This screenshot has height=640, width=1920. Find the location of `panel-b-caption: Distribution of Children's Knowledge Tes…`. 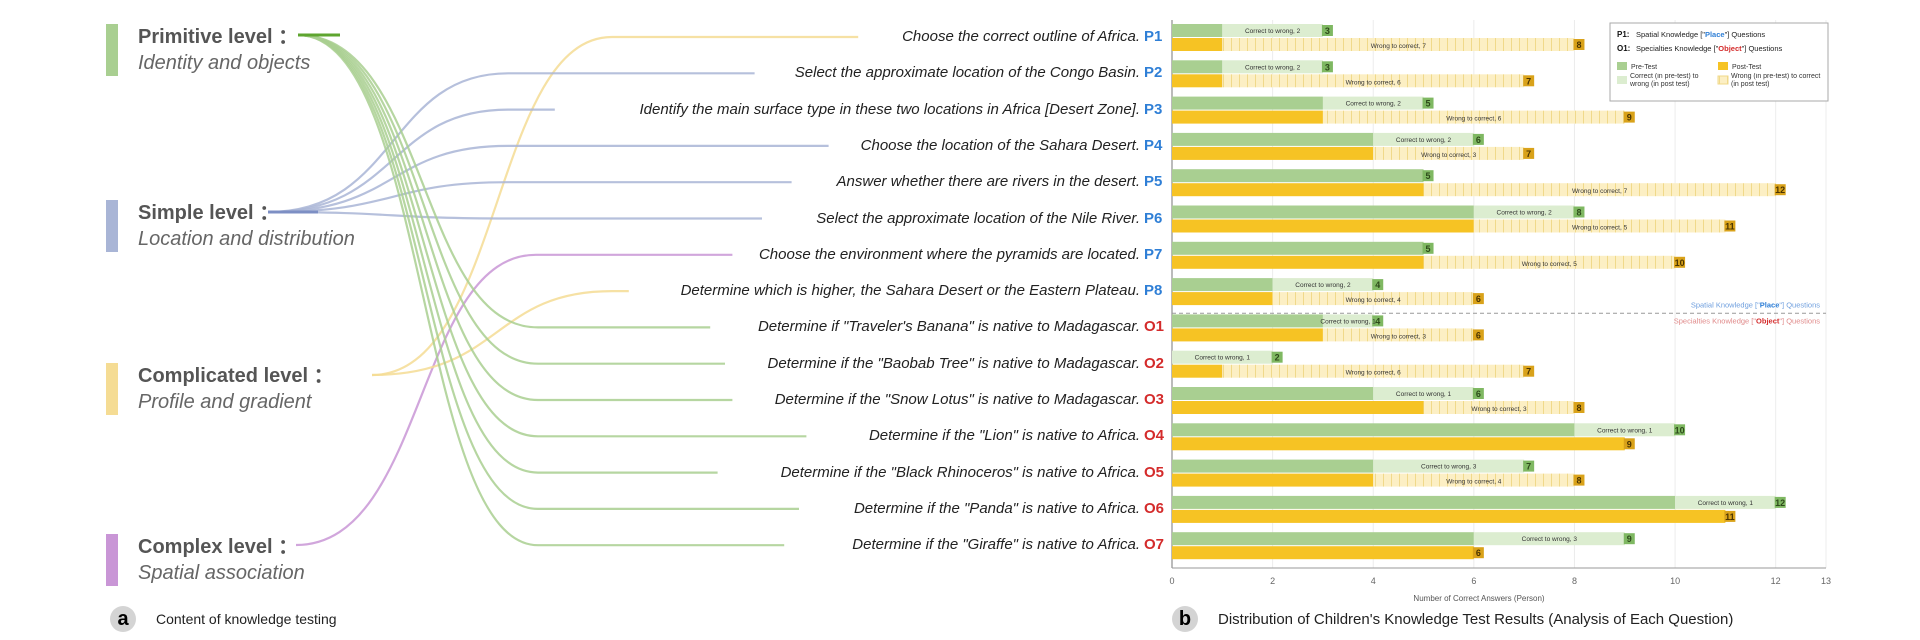

panel-b-caption: Distribution of Children's Knowledge Tes… is located at coordinates (1476, 619).